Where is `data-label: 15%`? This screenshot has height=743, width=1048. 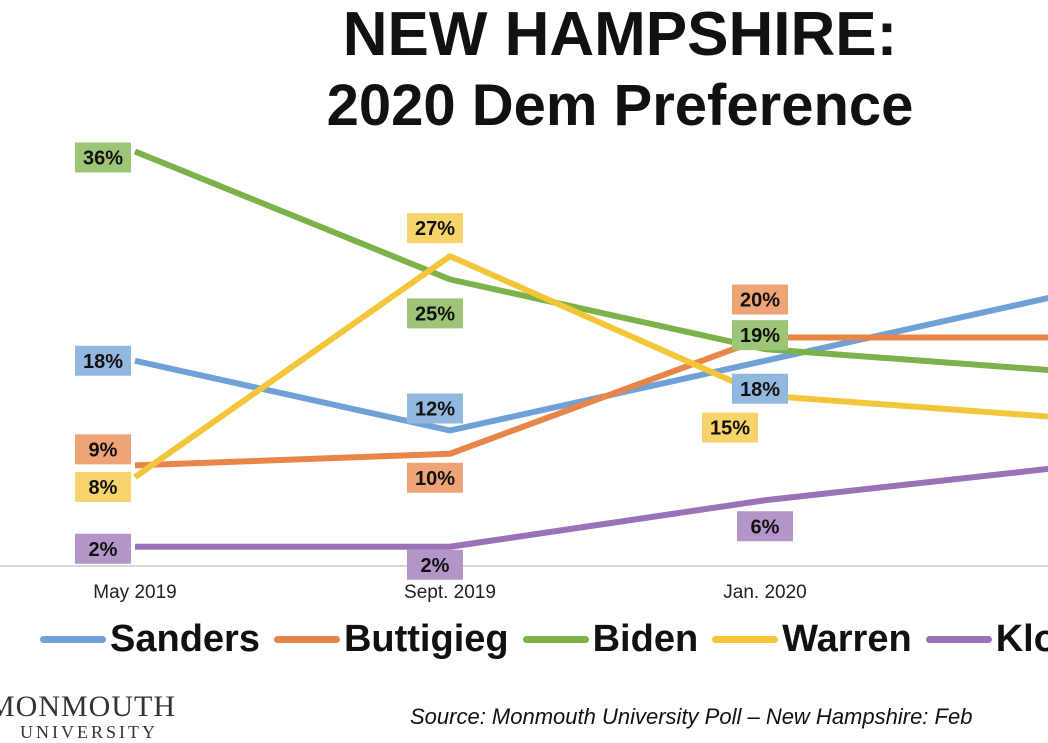 data-label: 15% is located at coordinates (730, 427).